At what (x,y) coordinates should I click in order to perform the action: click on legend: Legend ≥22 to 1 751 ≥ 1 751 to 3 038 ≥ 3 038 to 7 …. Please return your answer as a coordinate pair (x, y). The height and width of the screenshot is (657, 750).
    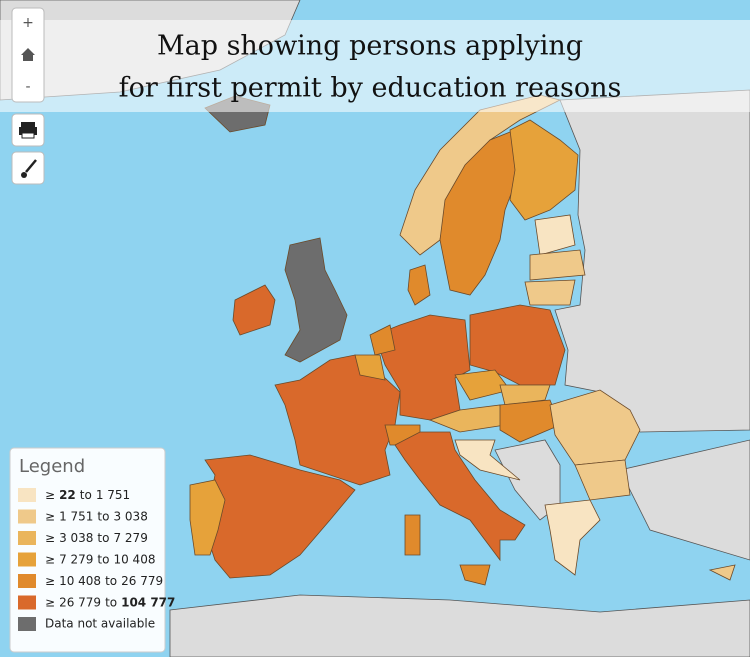
    Looking at the image, I should click on (92, 550).